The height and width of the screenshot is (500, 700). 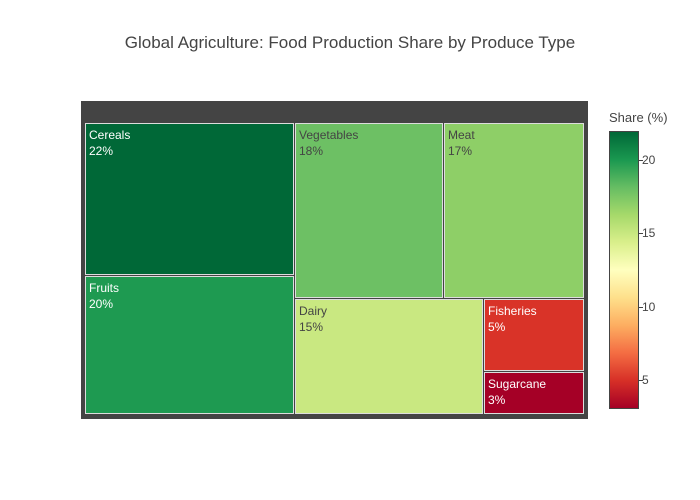 I want to click on tile-label: Fisheries 5%, so click(x=512, y=319).